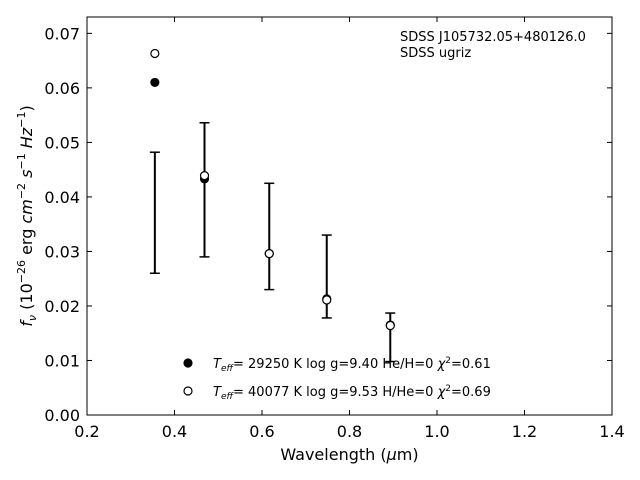 The width and height of the screenshot is (640, 480). Describe the element at coordinates (352, 393) in the screenshot. I see `legend-label: Teff= 40077 K log g=9.53 H/He=0 χ2=0.69` at that location.